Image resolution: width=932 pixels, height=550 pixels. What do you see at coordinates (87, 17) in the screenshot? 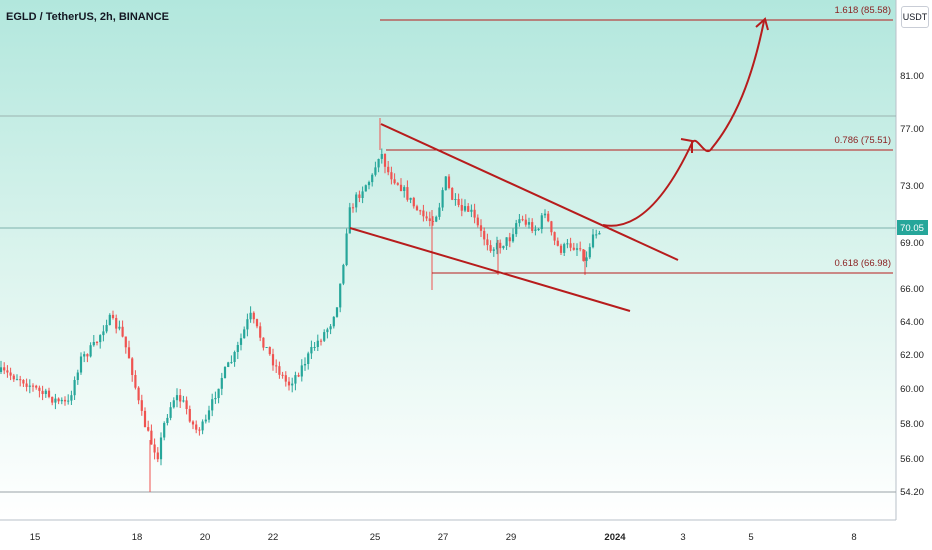
I see `symbol-title: EGLD / TetherUS, 2h, BINANCE` at bounding box center [87, 17].